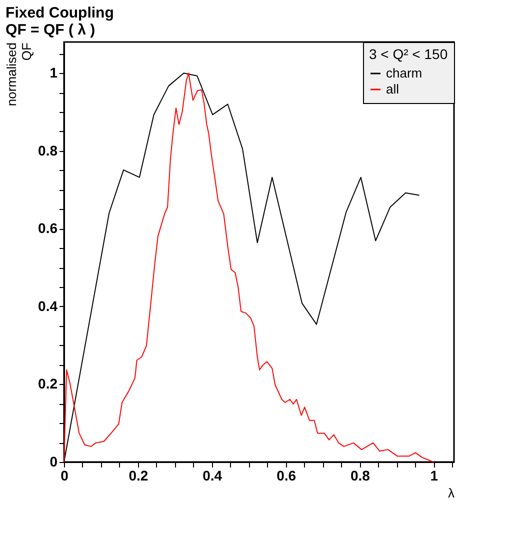 The height and width of the screenshot is (541, 523). Describe the element at coordinates (404, 73) in the screenshot. I see `legend-label: charm` at that location.